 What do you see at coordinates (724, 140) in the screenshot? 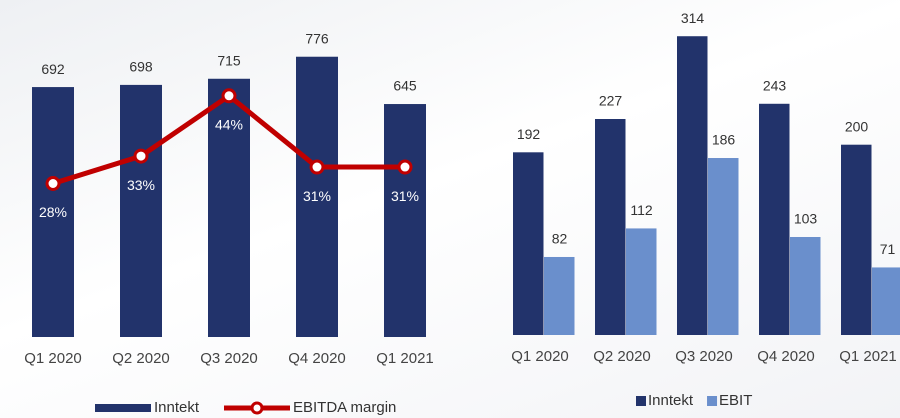
I see `value-label: 186` at bounding box center [724, 140].